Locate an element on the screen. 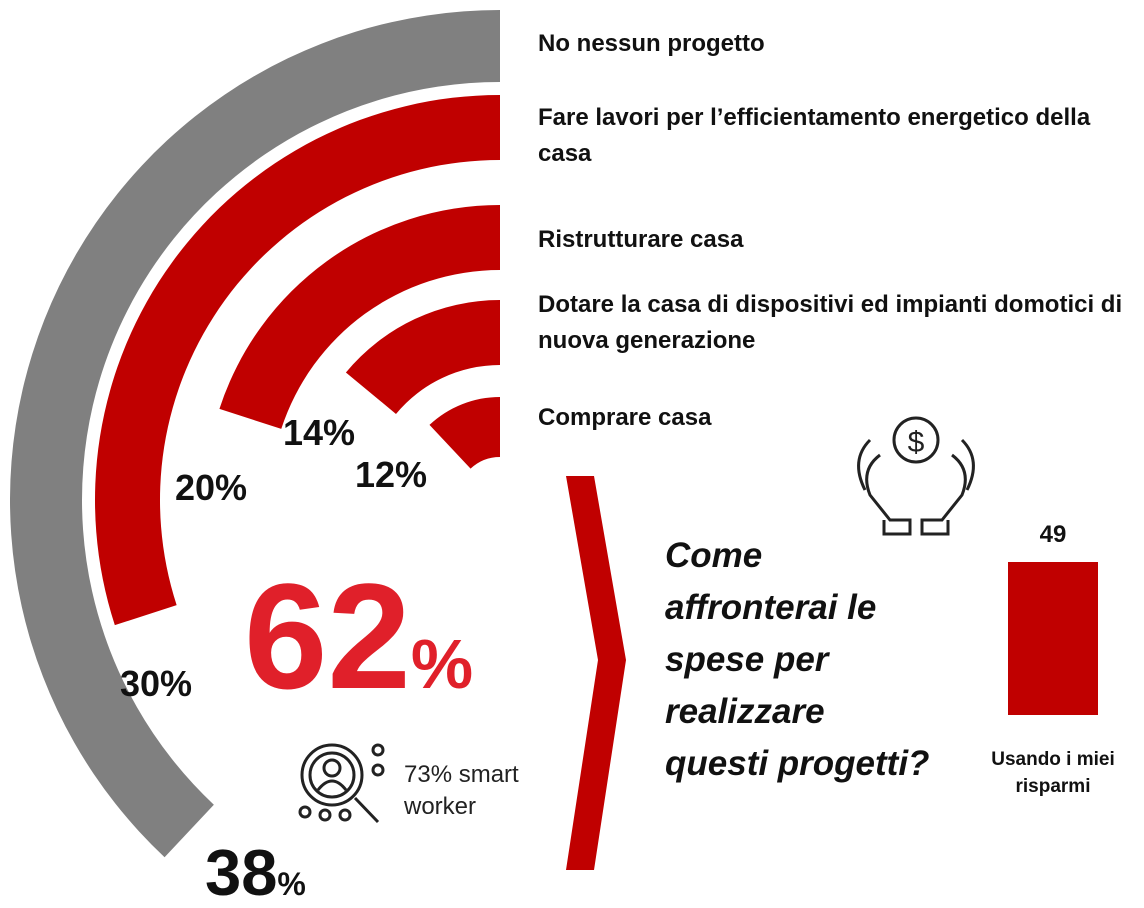  value-label: 12% is located at coordinates (391, 474).